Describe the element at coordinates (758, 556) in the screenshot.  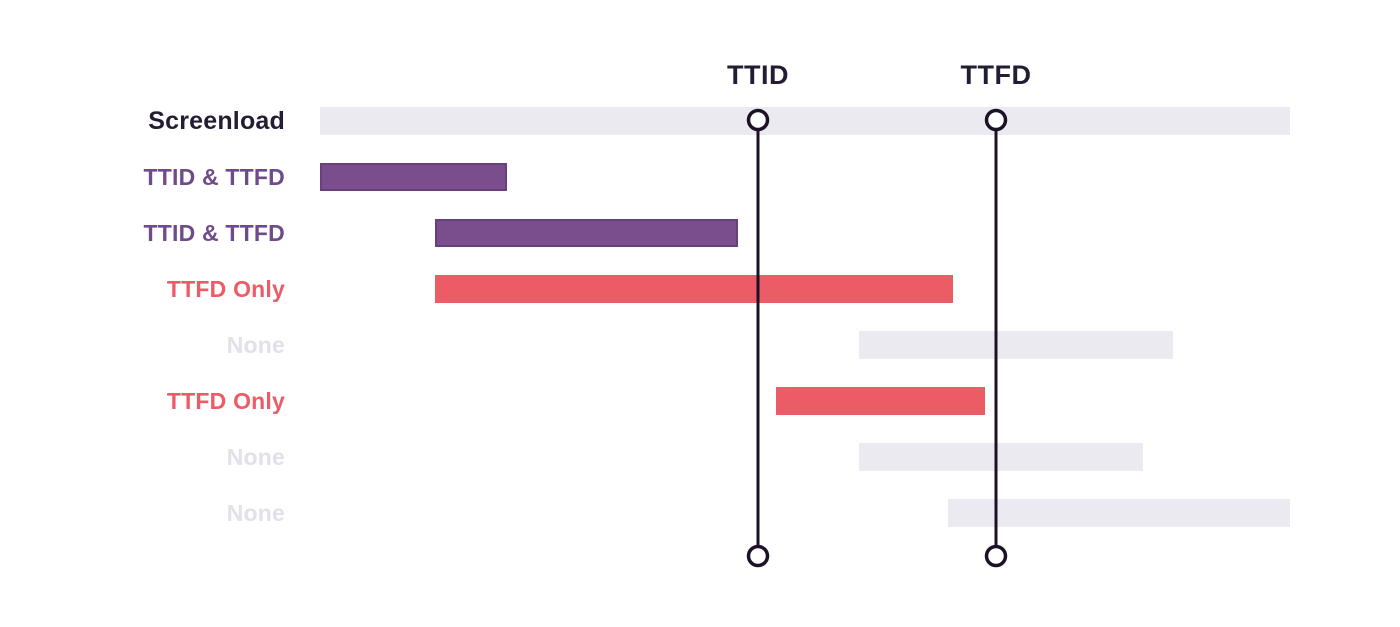
I see `ttid-bottom-circle` at that location.